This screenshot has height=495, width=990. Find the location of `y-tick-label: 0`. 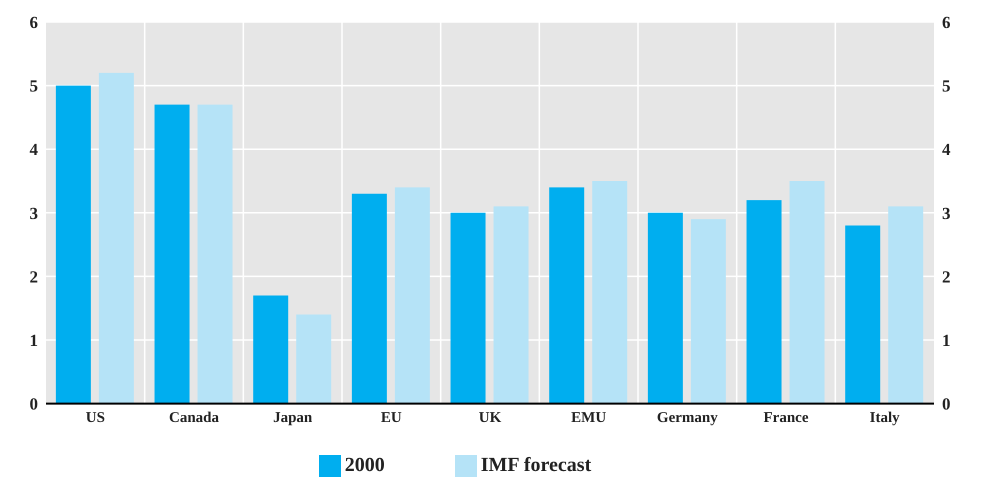

y-tick-label: 0 is located at coordinates (34, 404).